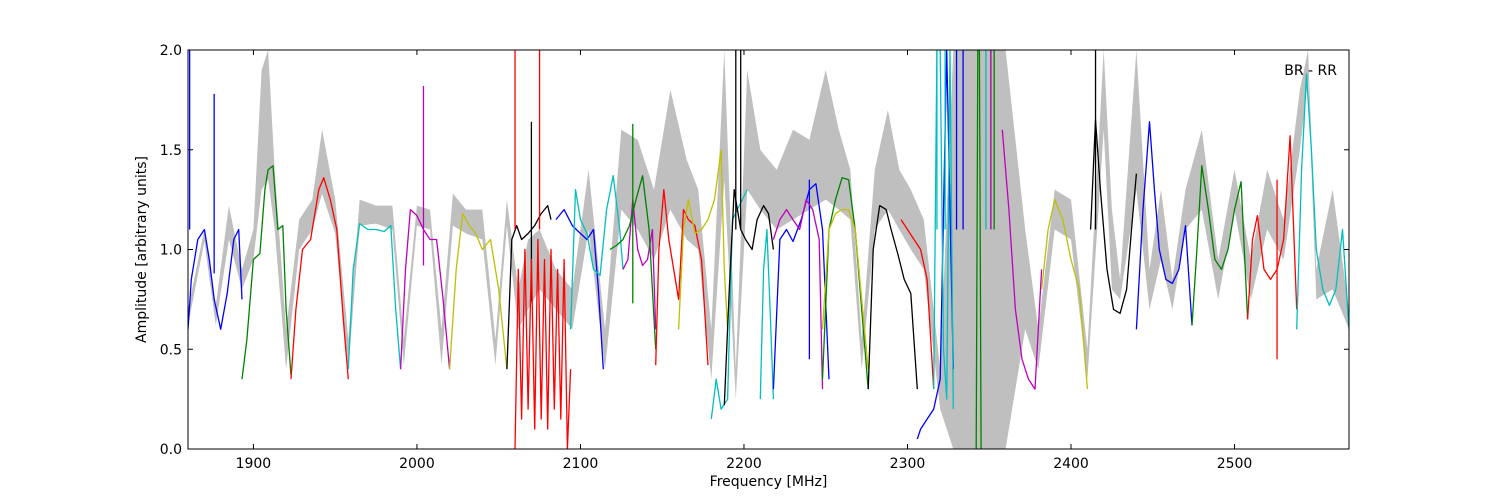  Describe the element at coordinates (171, 251) in the screenshot. I see `y-tick-label: 1.0` at that location.